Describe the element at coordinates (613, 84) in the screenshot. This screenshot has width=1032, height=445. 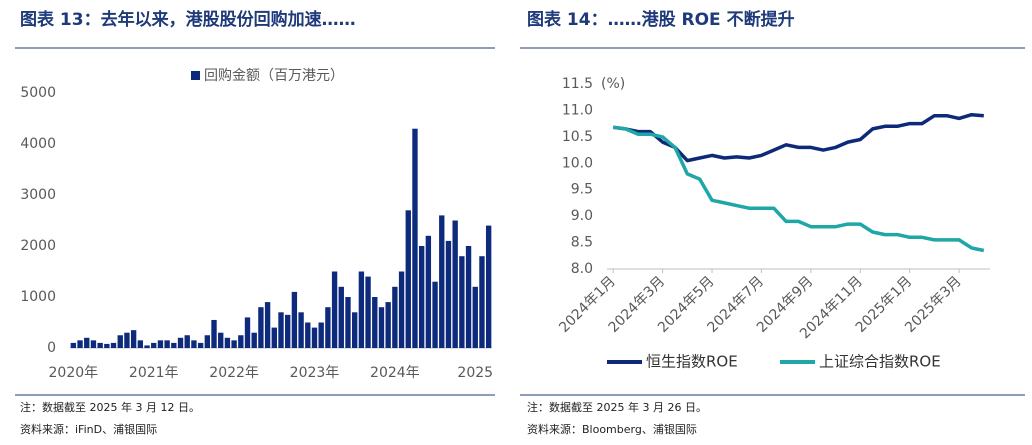
I see `y-axis-label: (%)` at that location.